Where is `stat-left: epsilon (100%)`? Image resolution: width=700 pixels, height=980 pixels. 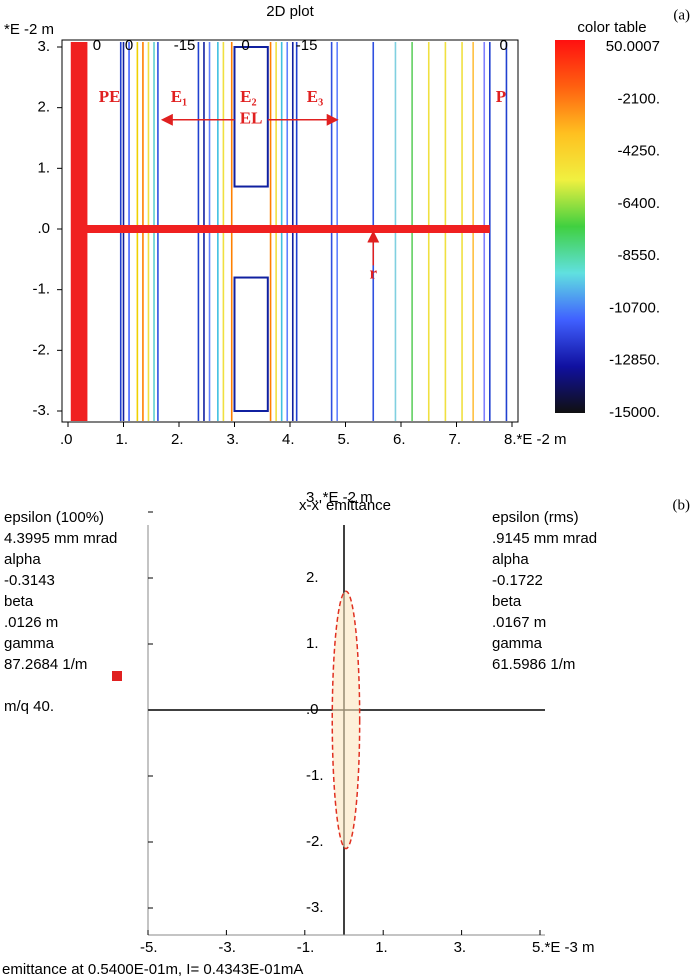 stat-left: epsilon (100%) is located at coordinates (54, 517).